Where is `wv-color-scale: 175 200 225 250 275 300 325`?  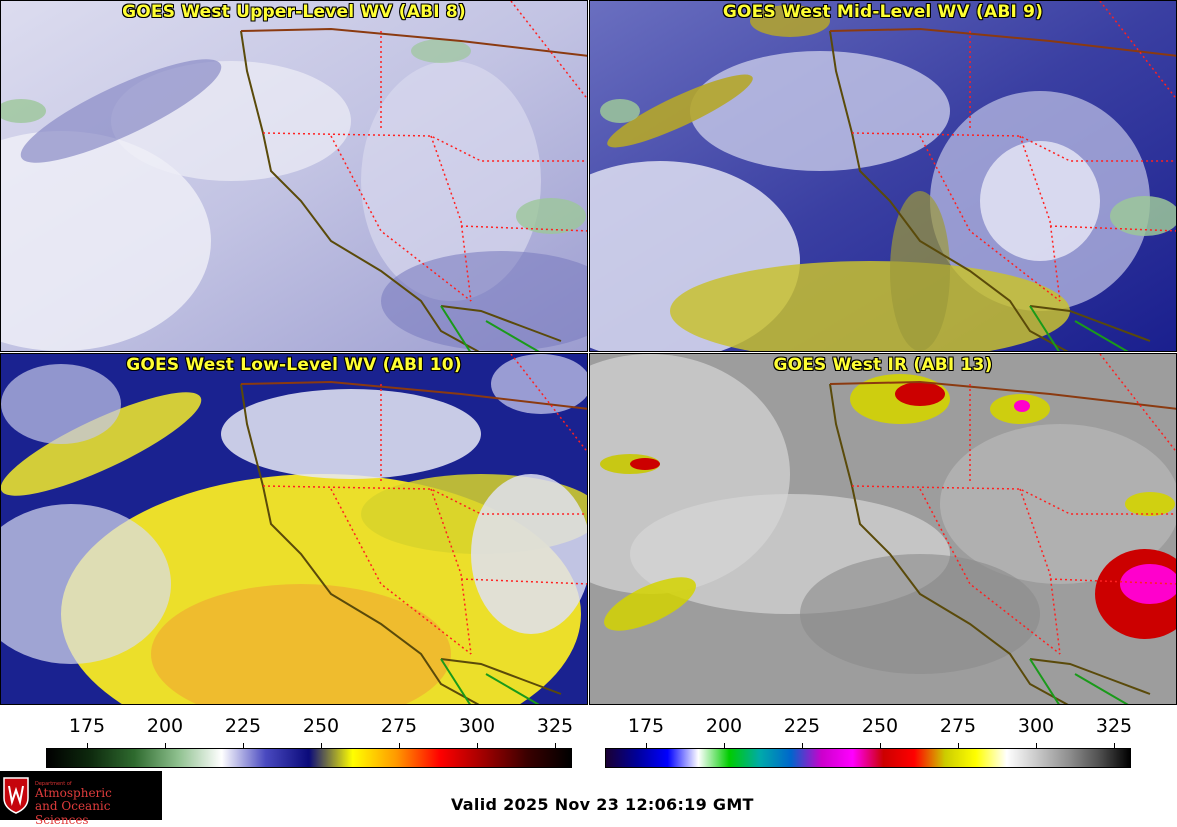 wv-color-scale: 175 200 225 250 275 300 325 is located at coordinates (316, 745).